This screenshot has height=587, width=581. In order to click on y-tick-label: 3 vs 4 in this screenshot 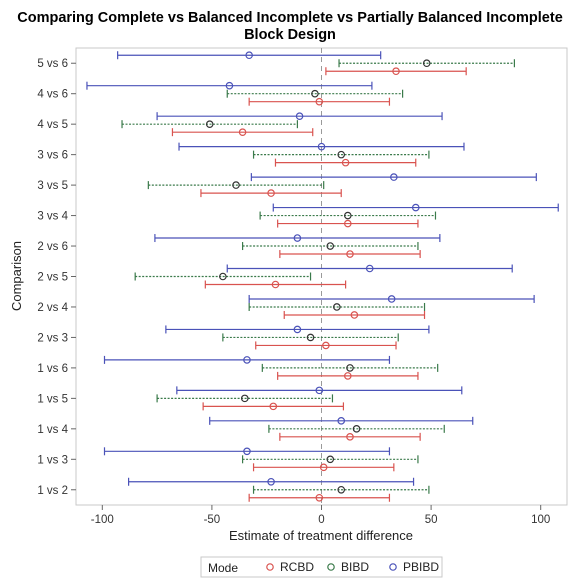, I will do `click(52, 217)`.